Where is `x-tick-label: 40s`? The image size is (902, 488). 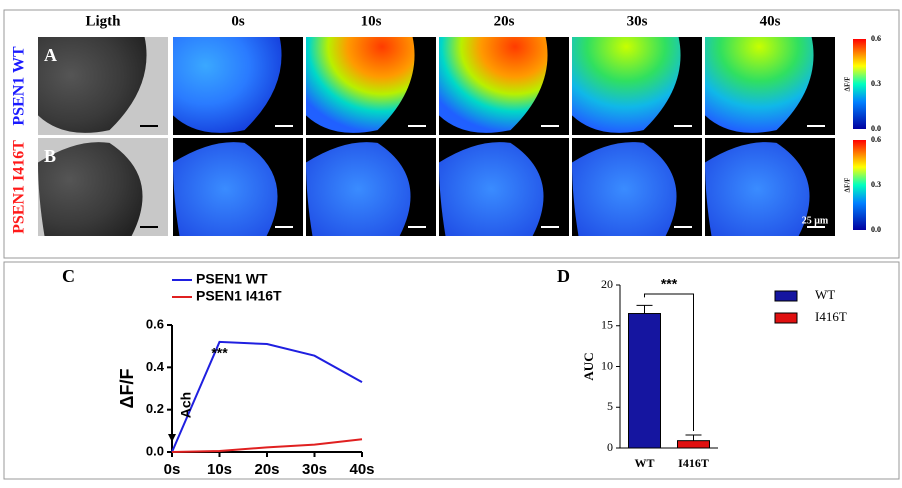 x-tick-label: 40s is located at coordinates (361, 469).